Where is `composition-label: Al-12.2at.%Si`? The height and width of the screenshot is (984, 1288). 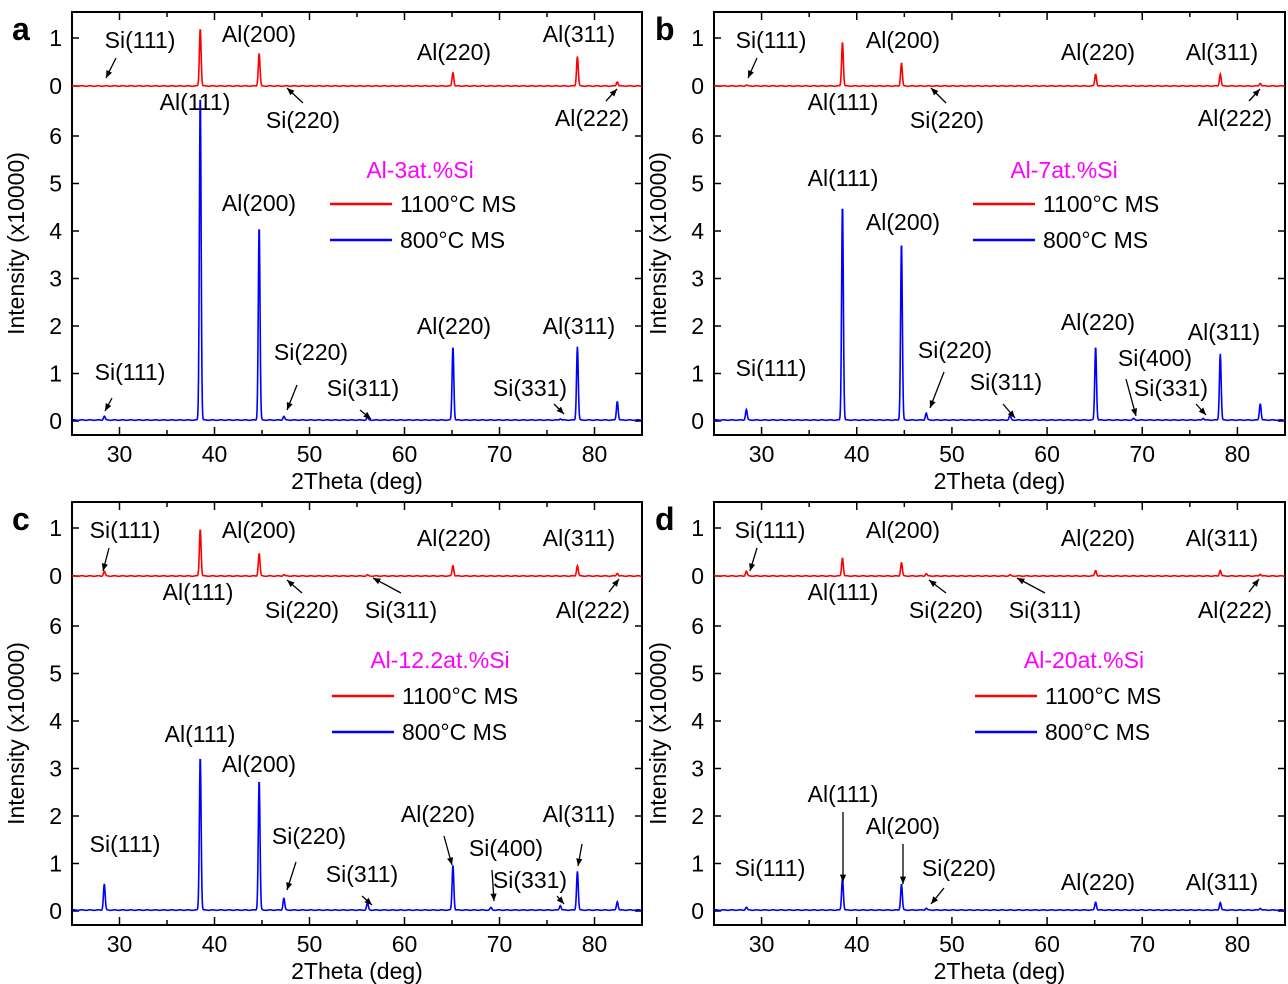 composition-label: Al-12.2at.%Si is located at coordinates (439, 660).